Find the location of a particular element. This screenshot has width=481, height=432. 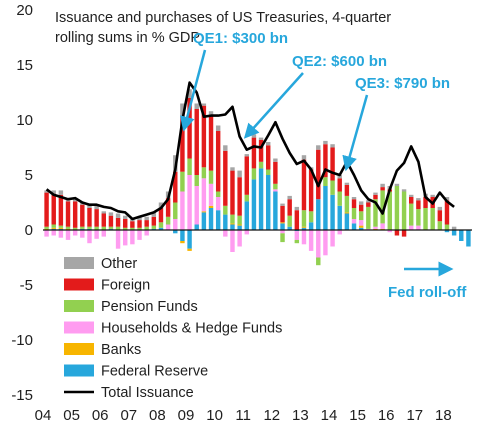

y-tick-label: -10 is located at coordinates (22, 340).